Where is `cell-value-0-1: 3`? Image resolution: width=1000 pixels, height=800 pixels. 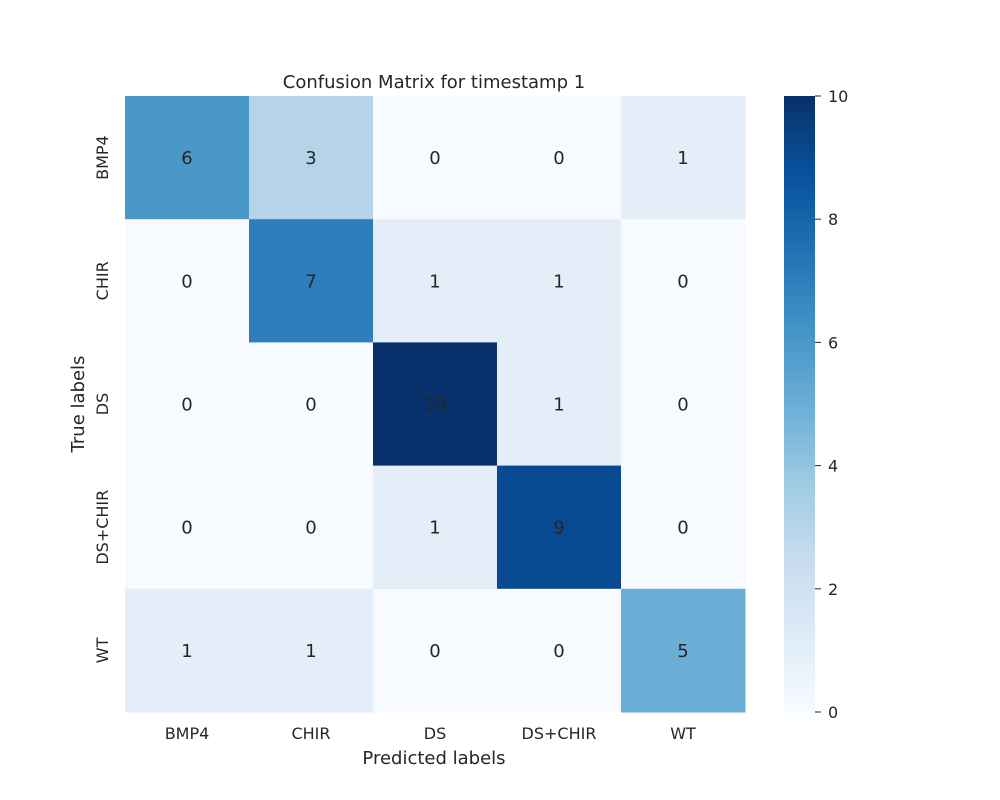
cell-value-0-1: 3 is located at coordinates (310, 158).